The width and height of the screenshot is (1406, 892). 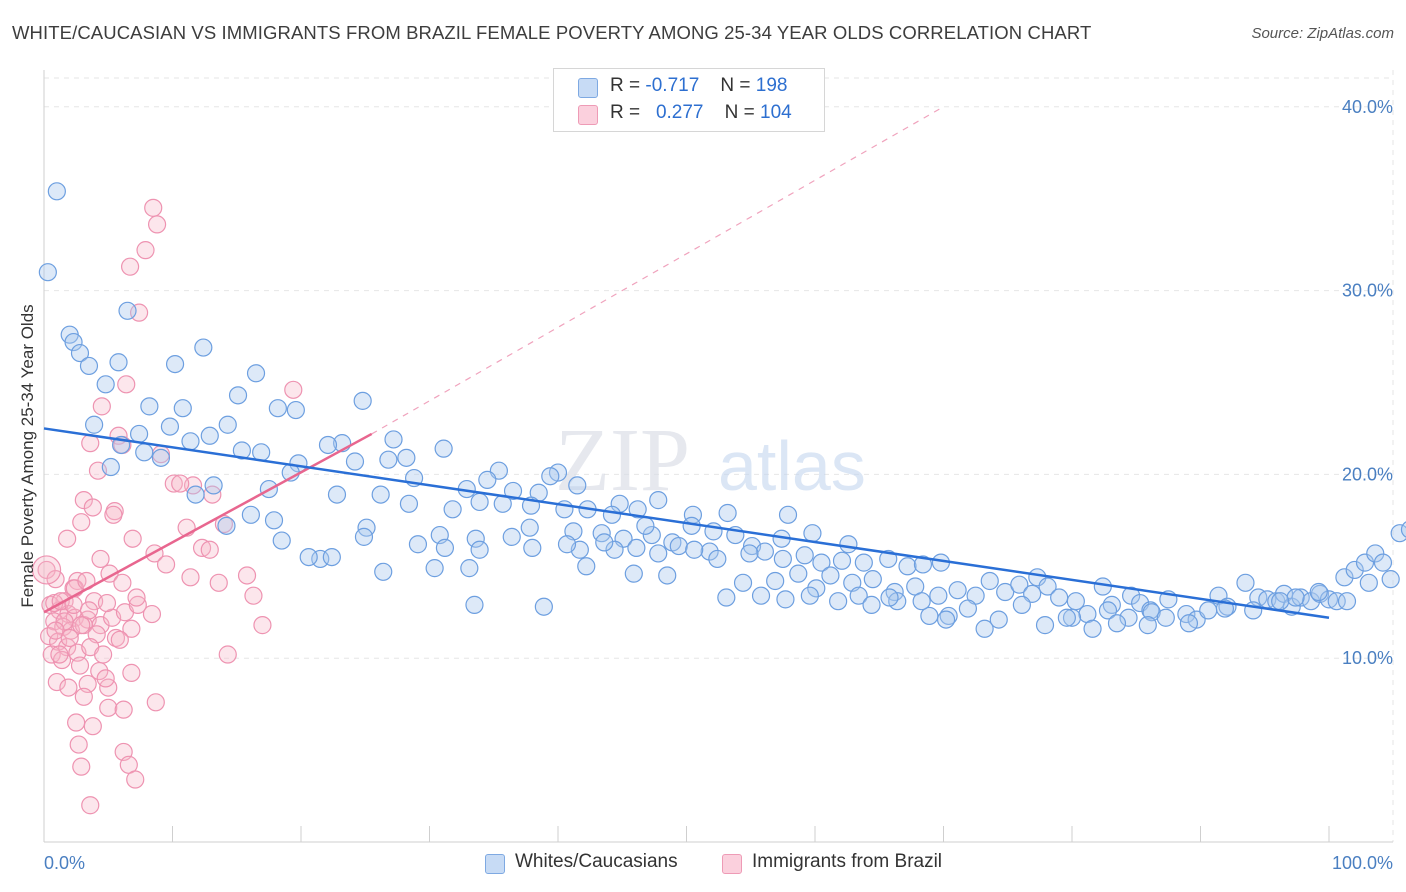 What do you see at coordinates (167, 506) in the screenshot?
I see `series-brazil-points` at bounding box center [167, 506].